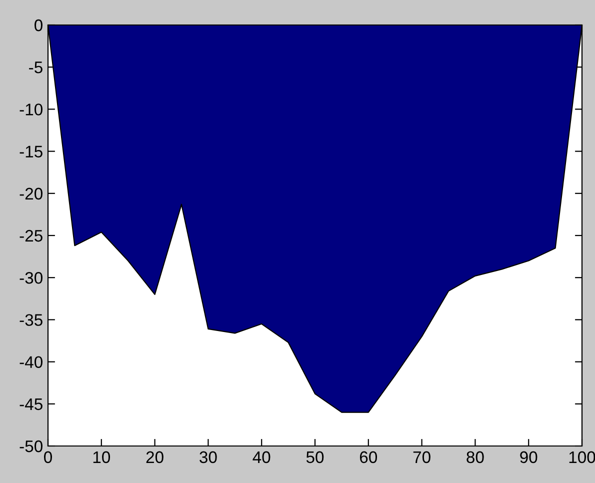  What do you see at coordinates (369, 457) in the screenshot?
I see `x-tick-label: 60` at bounding box center [369, 457].